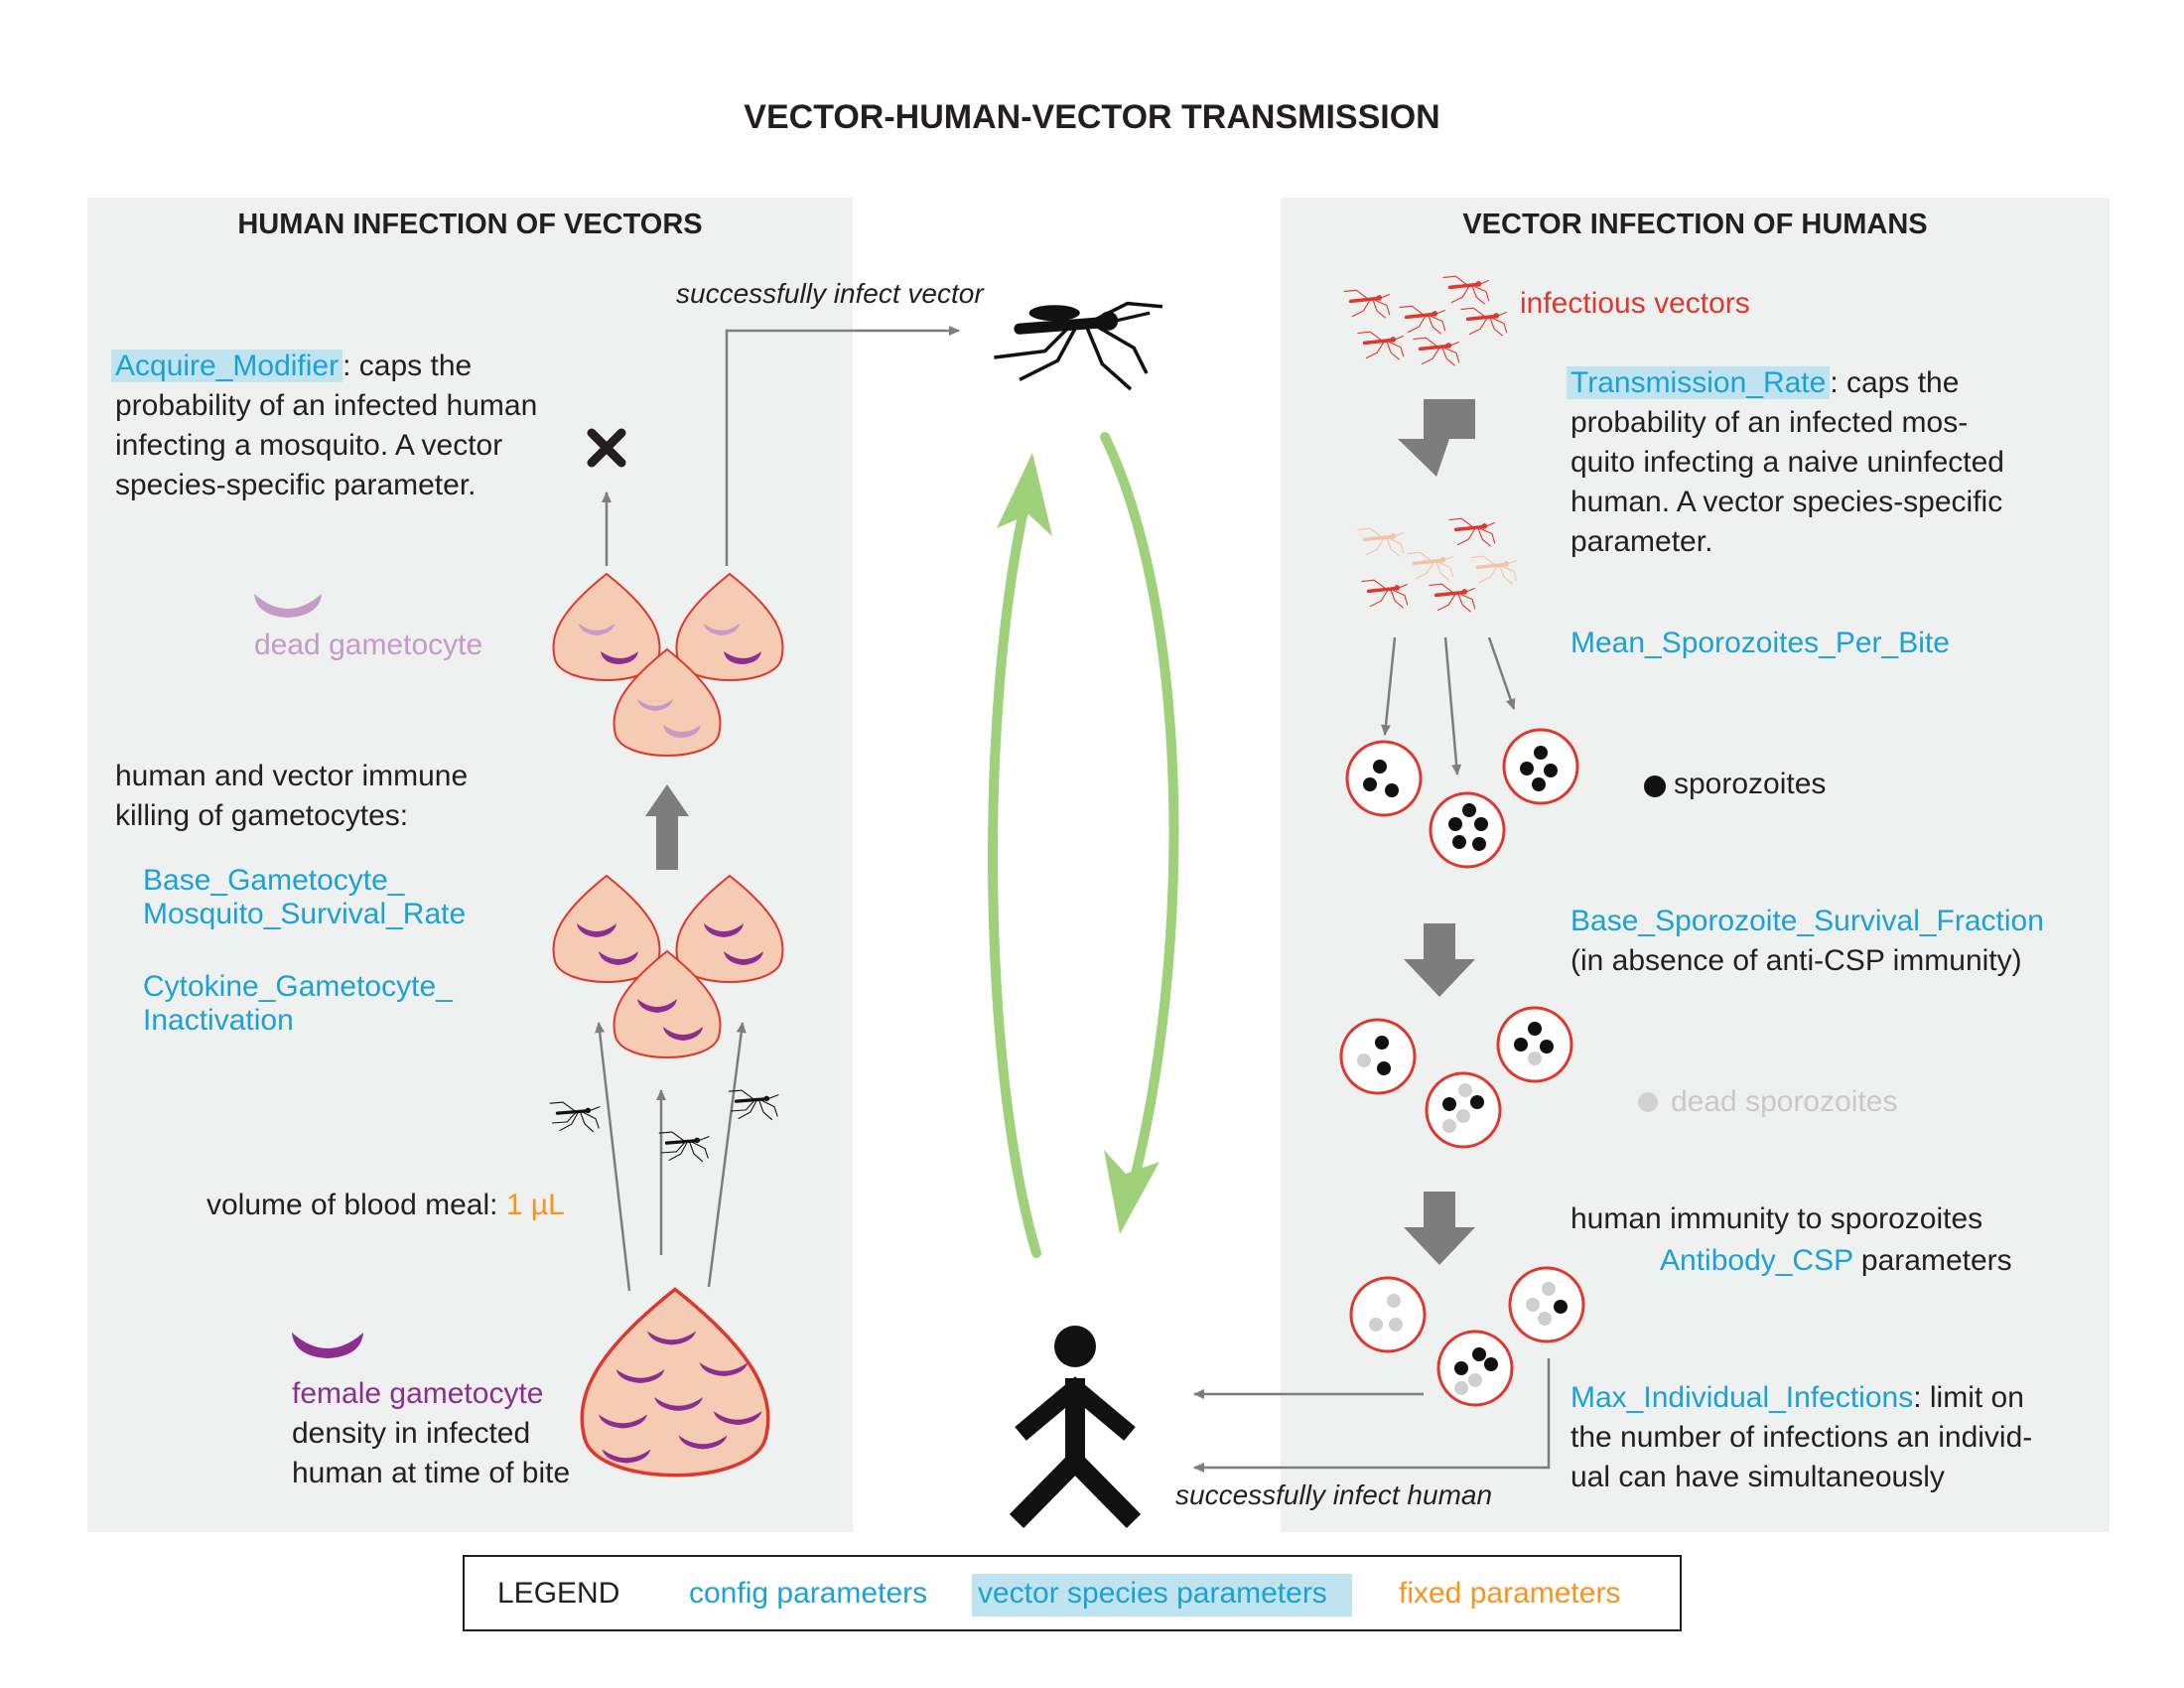  Describe the element at coordinates (667, 827) in the screenshot. I see `big-up-arrow` at that location.